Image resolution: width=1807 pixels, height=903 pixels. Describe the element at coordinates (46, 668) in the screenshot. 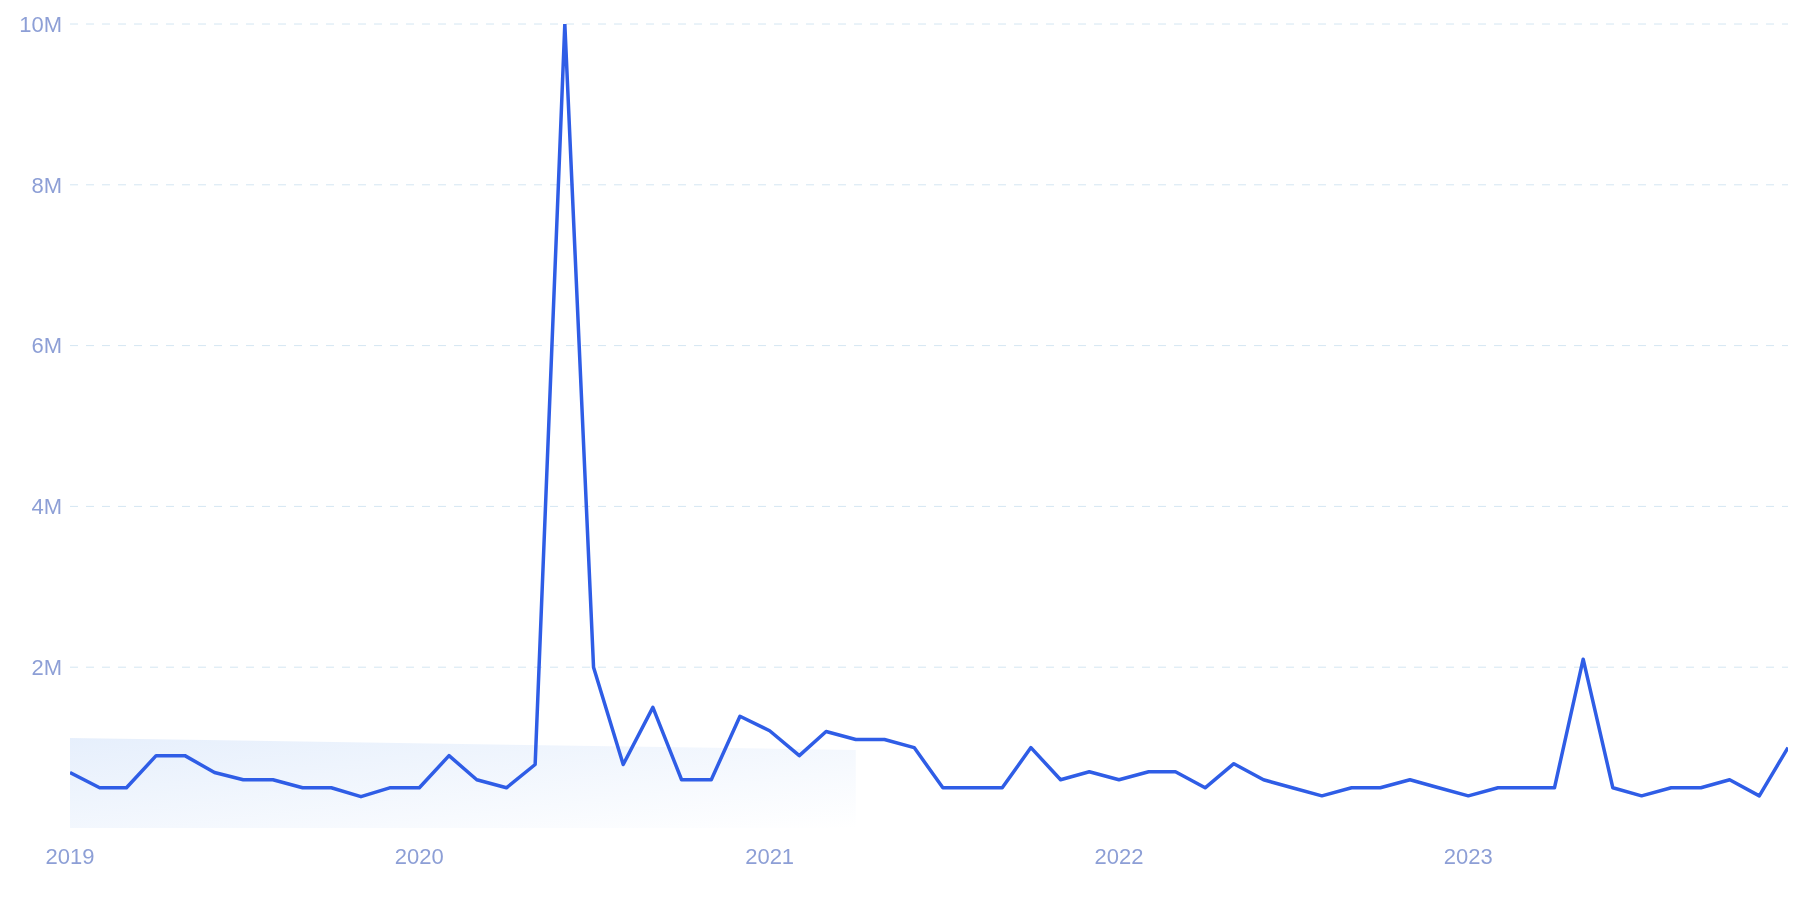

I see `y-tick-label: 2M` at that location.